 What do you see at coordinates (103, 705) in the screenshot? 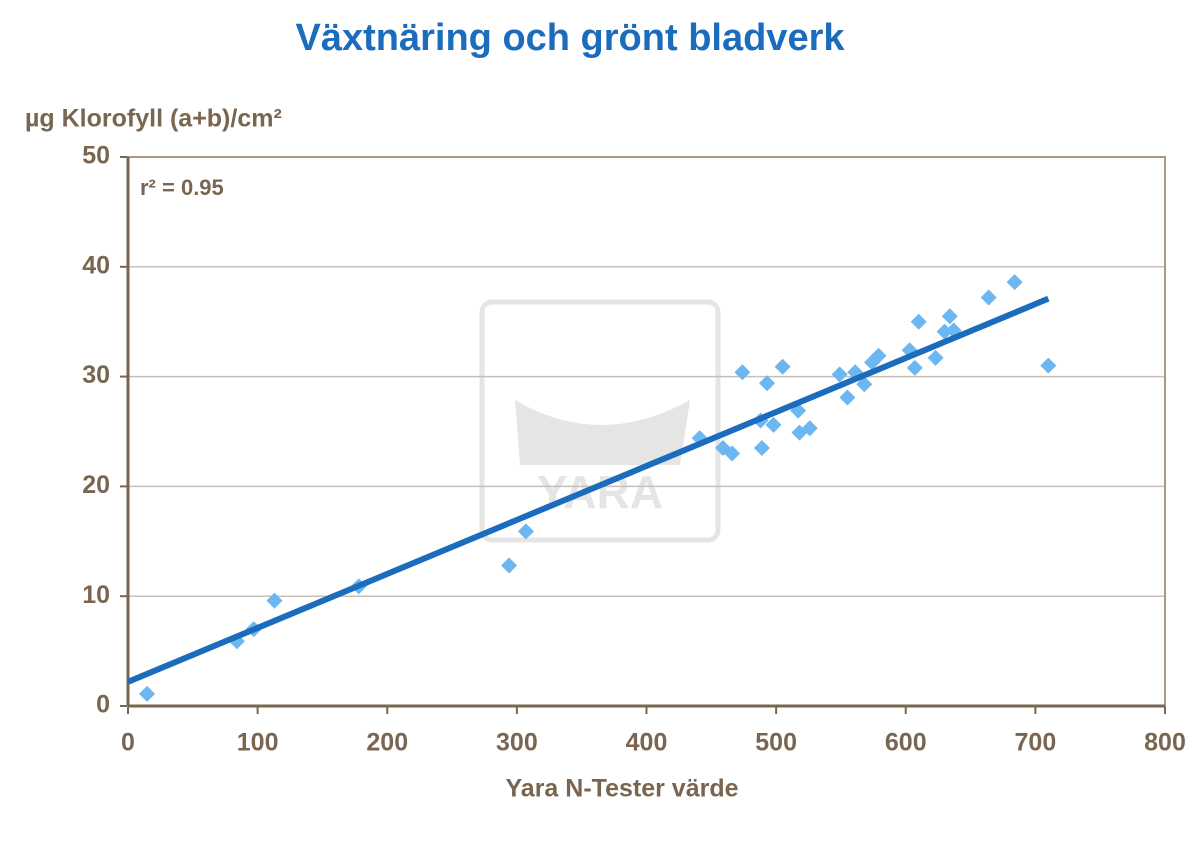
I see `y-tick-label: 0` at bounding box center [103, 705].